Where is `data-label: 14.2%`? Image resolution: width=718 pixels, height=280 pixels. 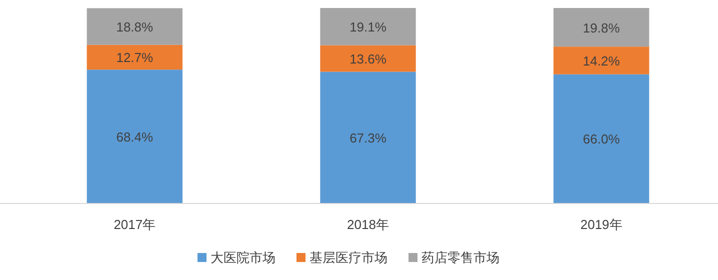 data-label: 14.2% is located at coordinates (601, 60).